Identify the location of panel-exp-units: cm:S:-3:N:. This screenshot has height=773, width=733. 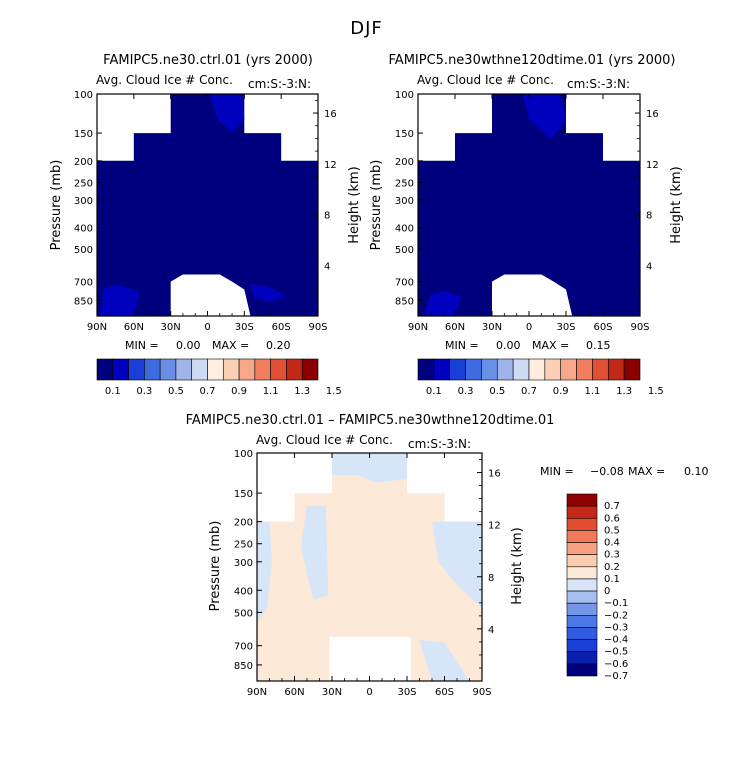
(598, 84).